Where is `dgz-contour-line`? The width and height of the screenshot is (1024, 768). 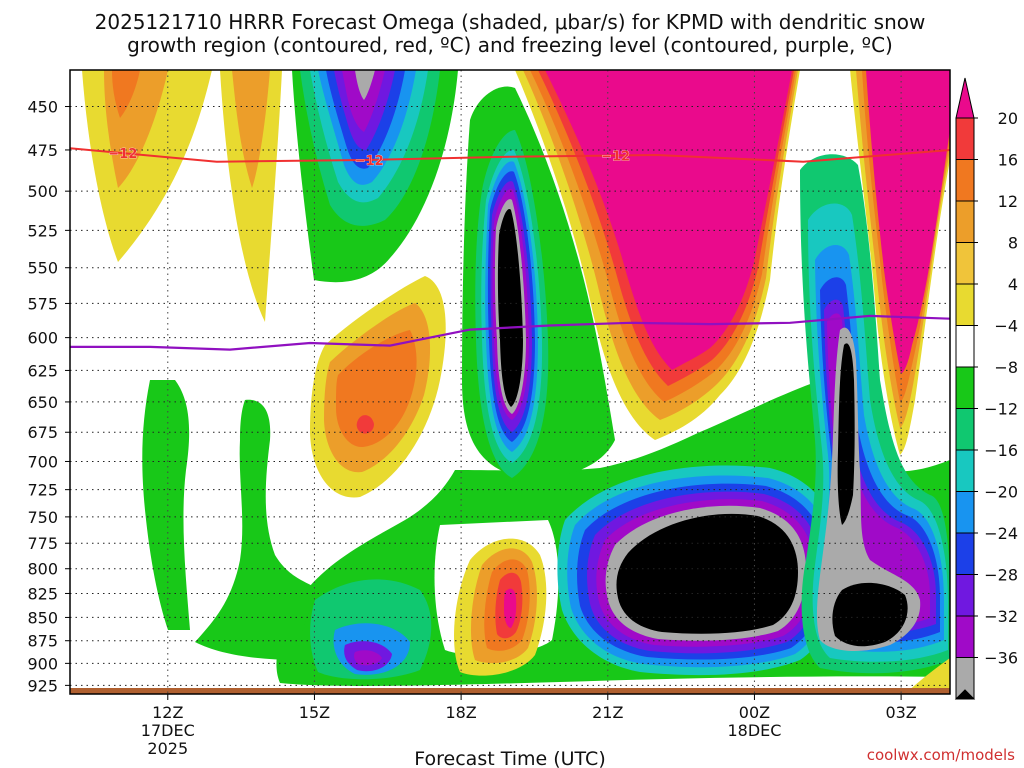 dgz-contour-line is located at coordinates (510, 155).